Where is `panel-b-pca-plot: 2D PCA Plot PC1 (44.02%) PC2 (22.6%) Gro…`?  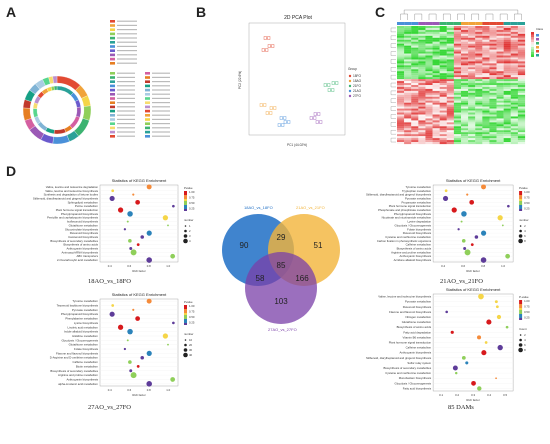 panel-b-pca-plot: 2D PCA Plot PC1 (44.02%) PC2 (22.6%) Gro… is located at coordinates (300, 81).